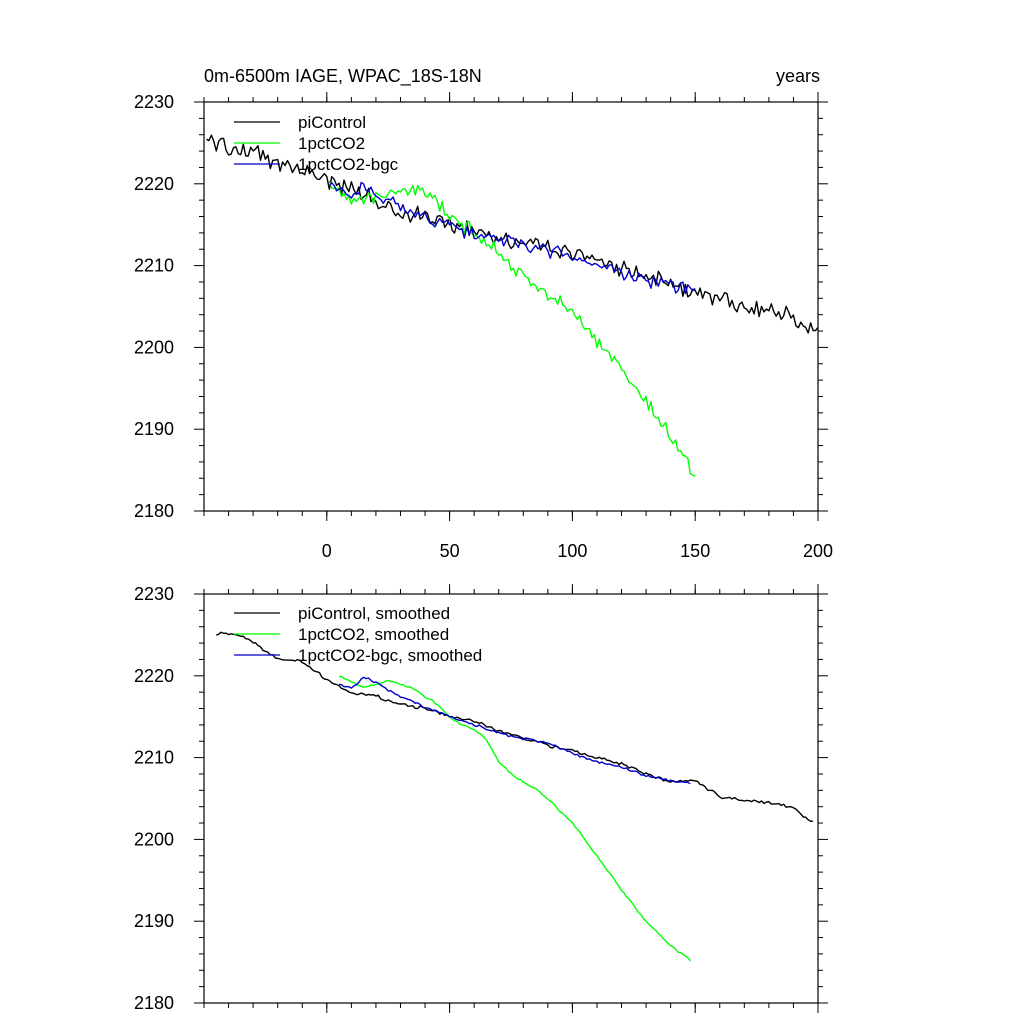 The width and height of the screenshot is (1024, 1024). Describe the element at coordinates (374, 613) in the screenshot. I see `legend-label-picontrol-smoothed: piControl, smoothed` at that location.